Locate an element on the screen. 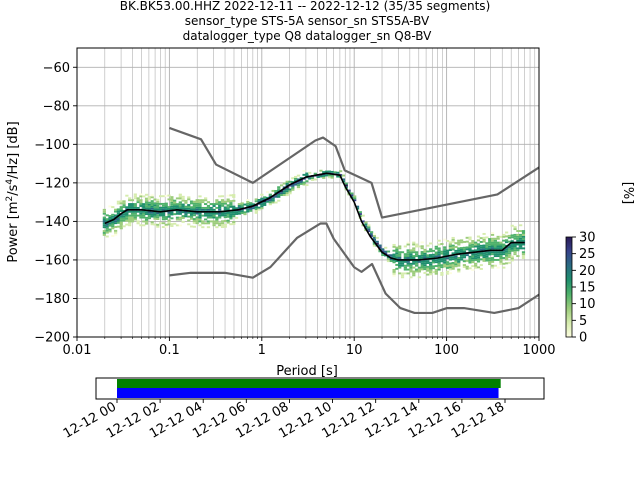 This screenshot has height=480, width=640. x-tick-label: 1 is located at coordinates (262, 350).